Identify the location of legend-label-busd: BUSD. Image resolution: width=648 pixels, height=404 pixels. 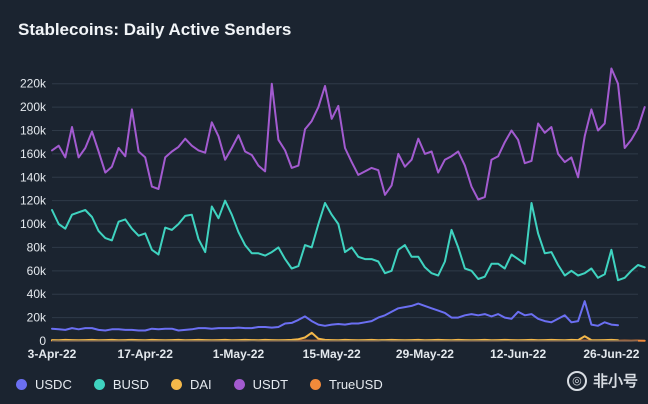
(130, 384).